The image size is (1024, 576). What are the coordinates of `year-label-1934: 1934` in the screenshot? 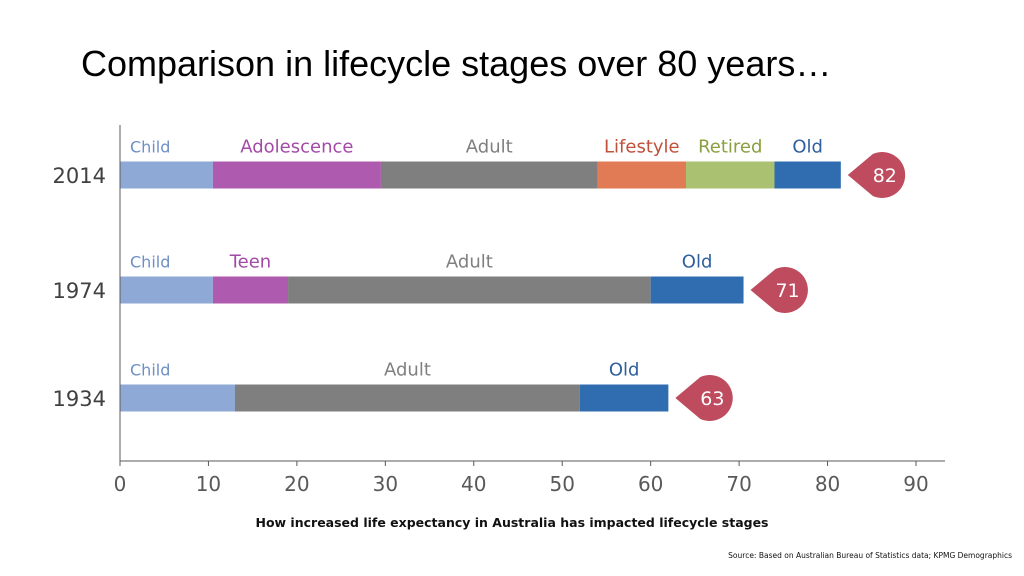 It's located at (79, 399).